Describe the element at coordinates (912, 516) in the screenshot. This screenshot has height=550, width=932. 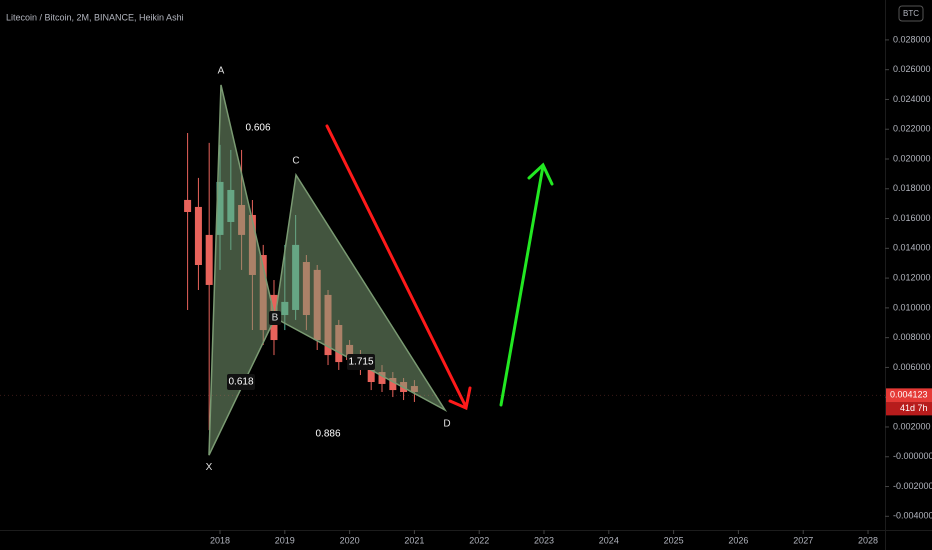
I see `y-tick-label: -0.004000` at that location.